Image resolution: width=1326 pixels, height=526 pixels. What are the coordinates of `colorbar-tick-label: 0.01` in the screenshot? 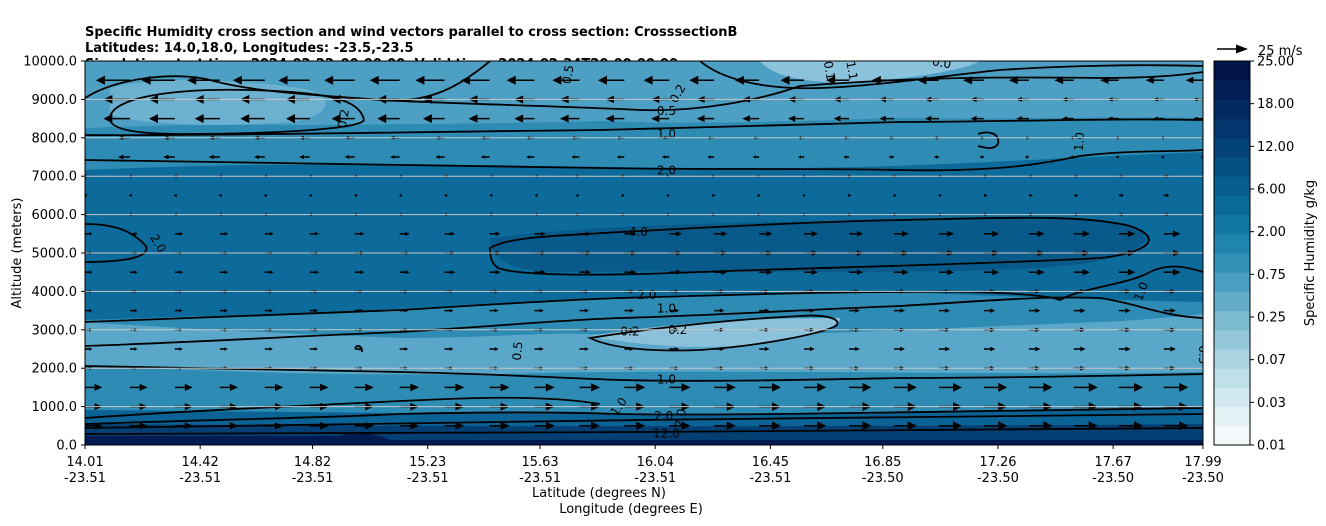 It's located at (1271, 446).